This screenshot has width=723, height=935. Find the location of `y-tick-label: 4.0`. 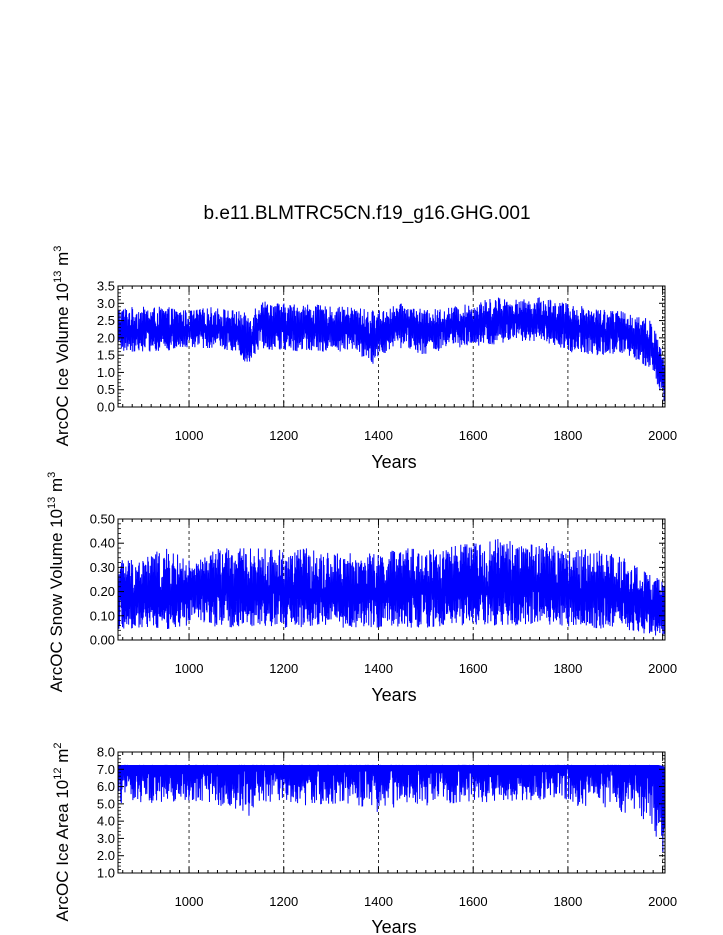

y-tick-label: 4.0 is located at coordinates (106, 821).